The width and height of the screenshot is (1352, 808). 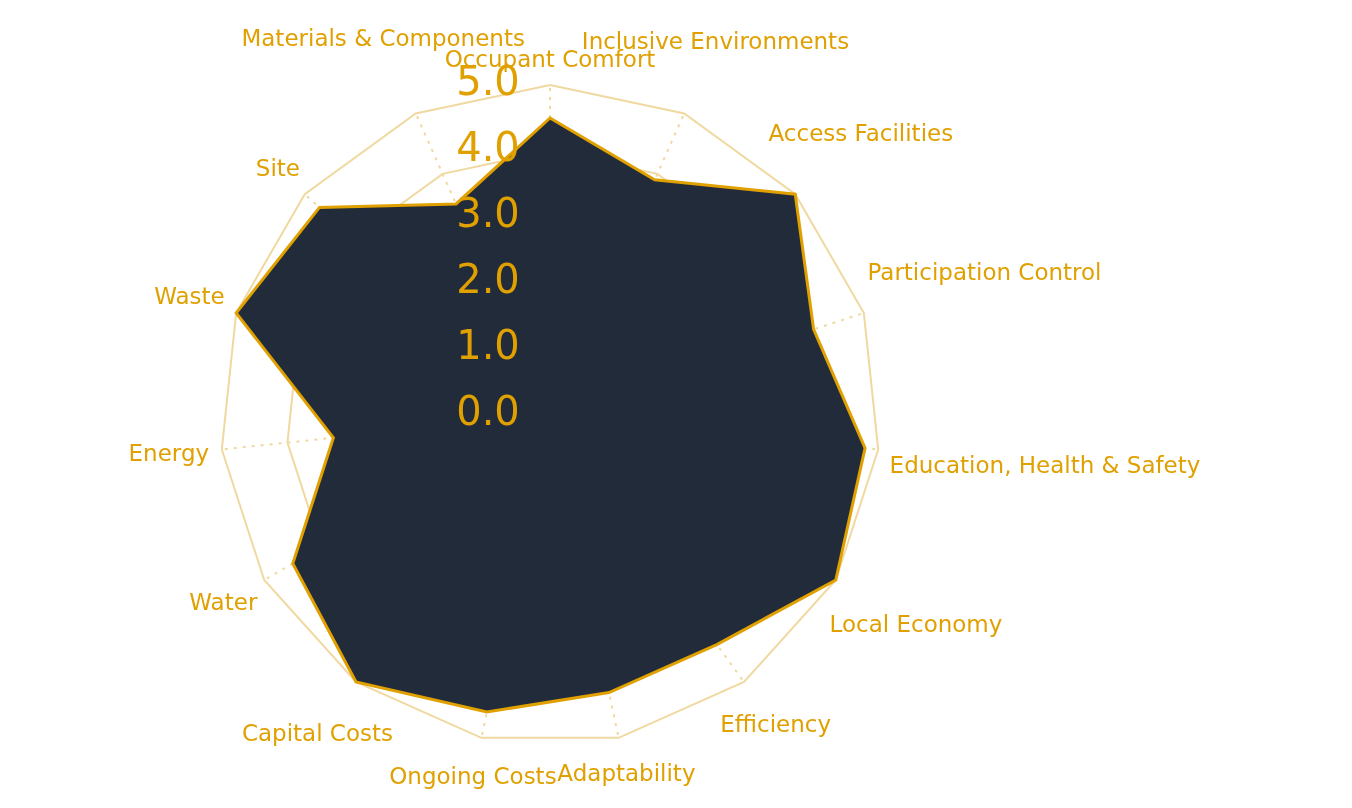 What do you see at coordinates (383, 38) in the screenshot?
I see `spoke-label: Materials & Components` at bounding box center [383, 38].